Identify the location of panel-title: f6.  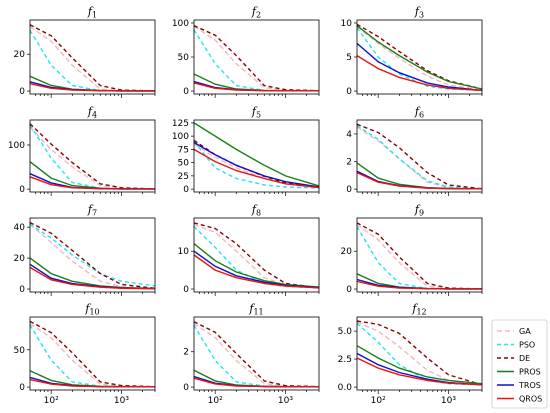
(419, 112).